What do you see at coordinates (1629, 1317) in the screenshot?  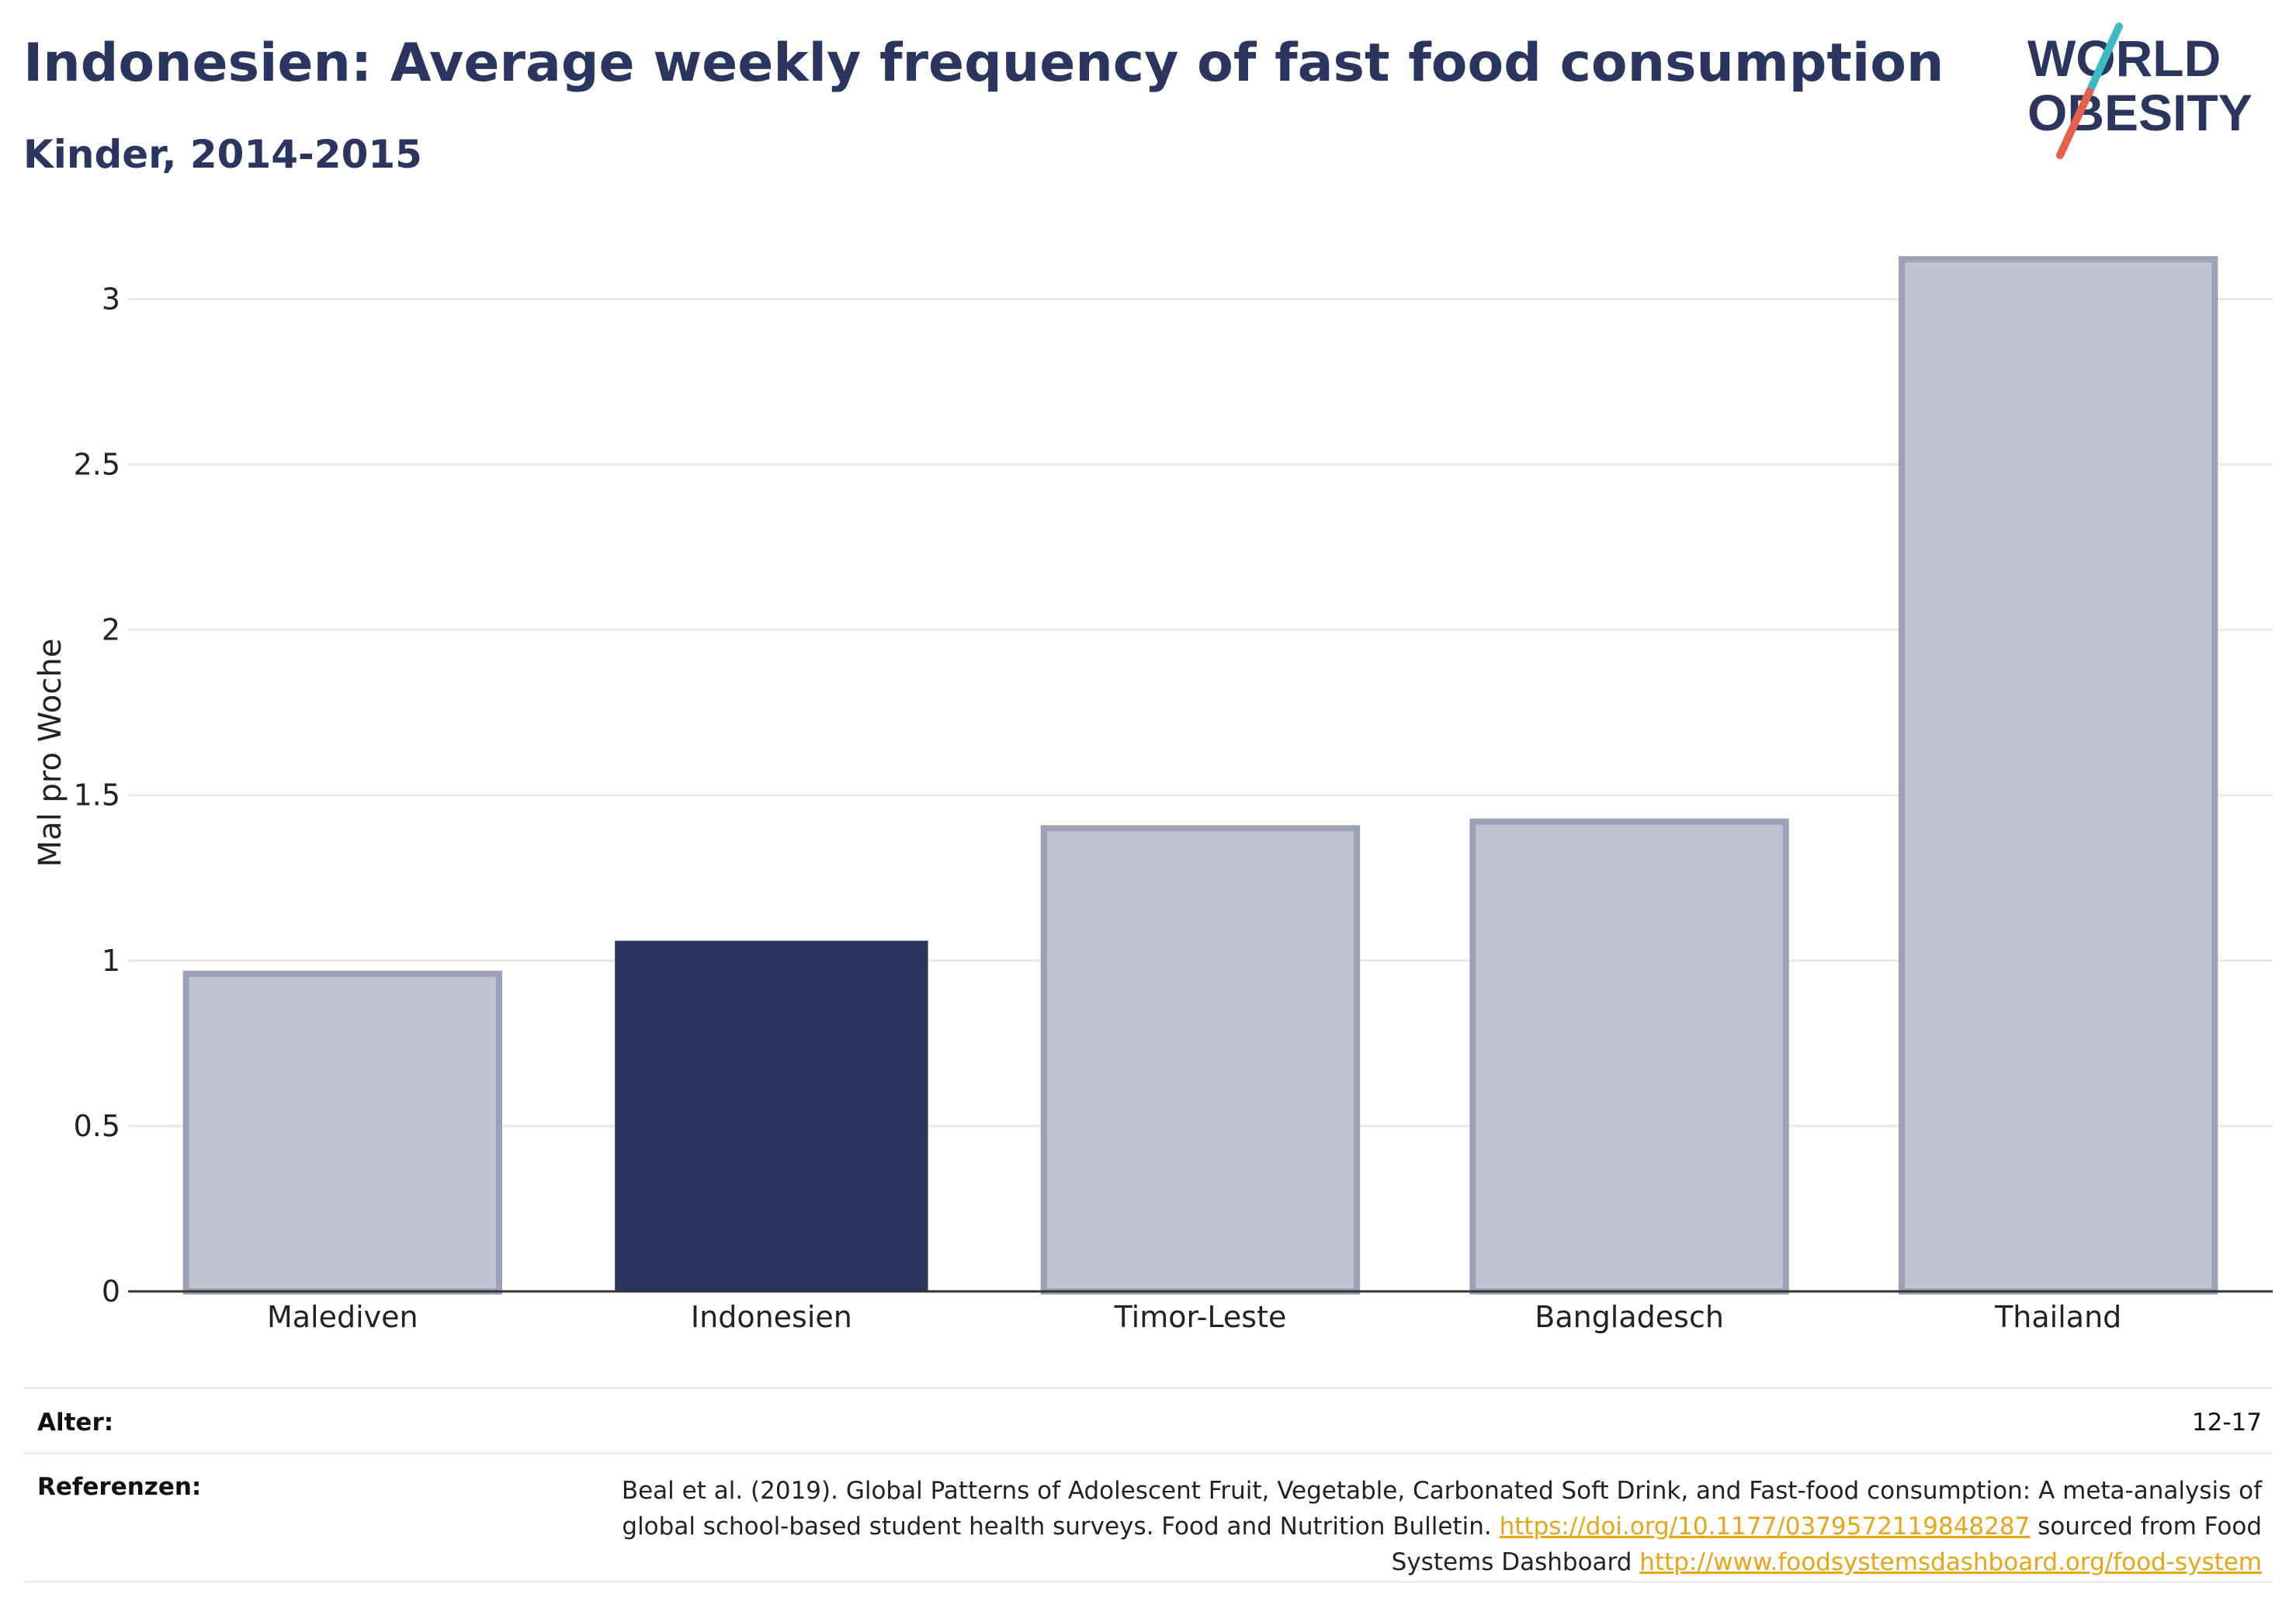 I see `x-tick-label: Bangladesch` at bounding box center [1629, 1317].